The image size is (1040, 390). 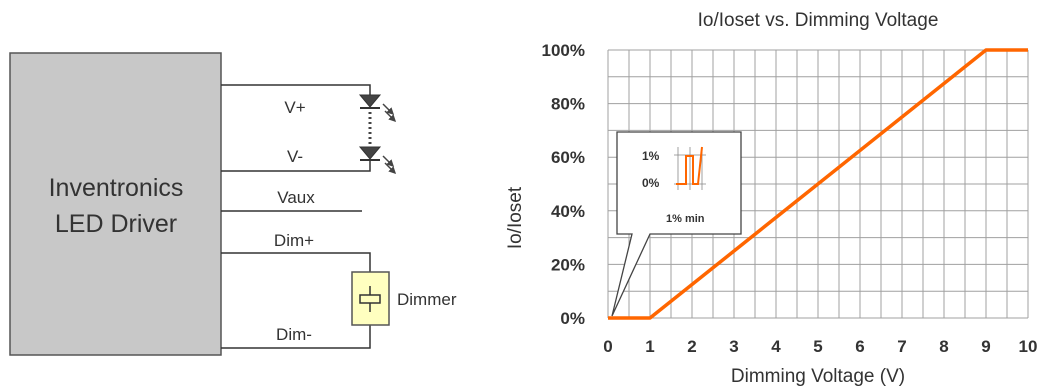 I want to click on callout-min-label: 1% min, so click(x=685, y=219).